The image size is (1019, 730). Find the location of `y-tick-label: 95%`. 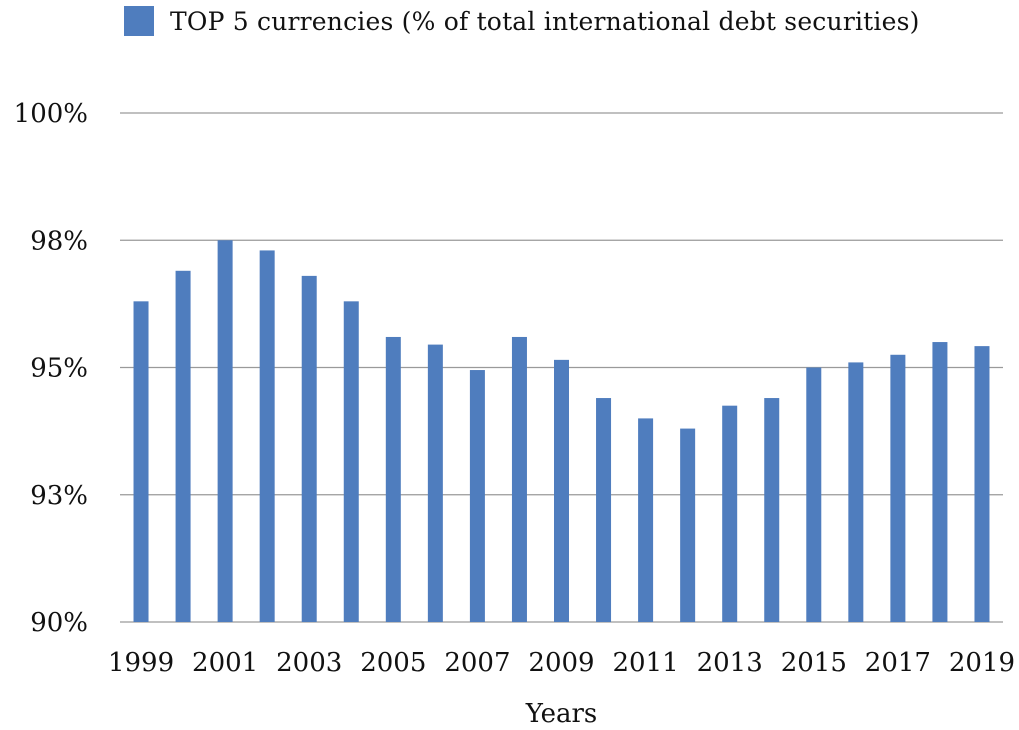

y-tick-label: 95% is located at coordinates (59, 369).